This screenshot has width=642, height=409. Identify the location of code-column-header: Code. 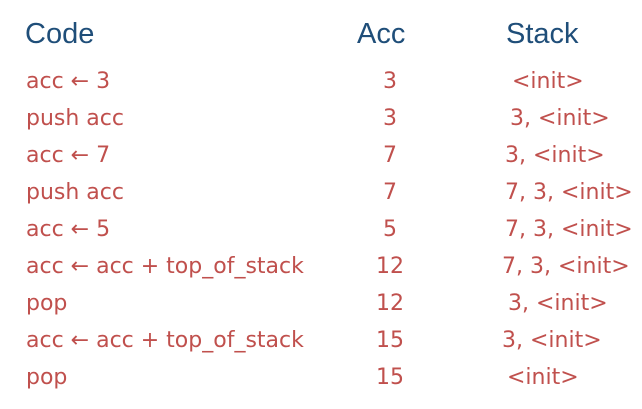
(60, 34).